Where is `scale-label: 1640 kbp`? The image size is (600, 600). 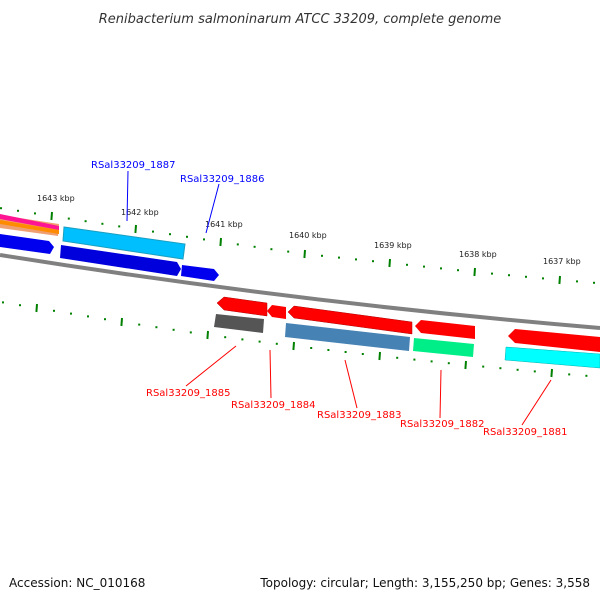 scale-label: 1640 kbp is located at coordinates (308, 235).